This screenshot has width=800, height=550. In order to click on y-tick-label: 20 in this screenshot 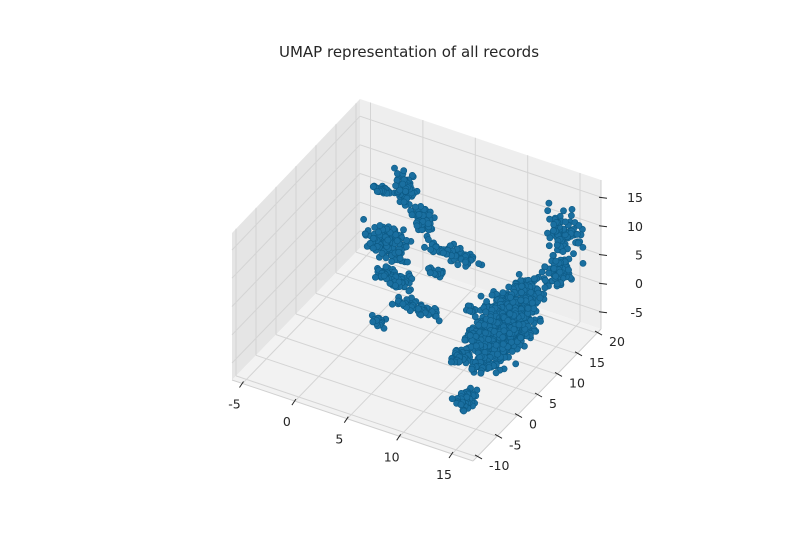, I will do `click(617, 341)`.